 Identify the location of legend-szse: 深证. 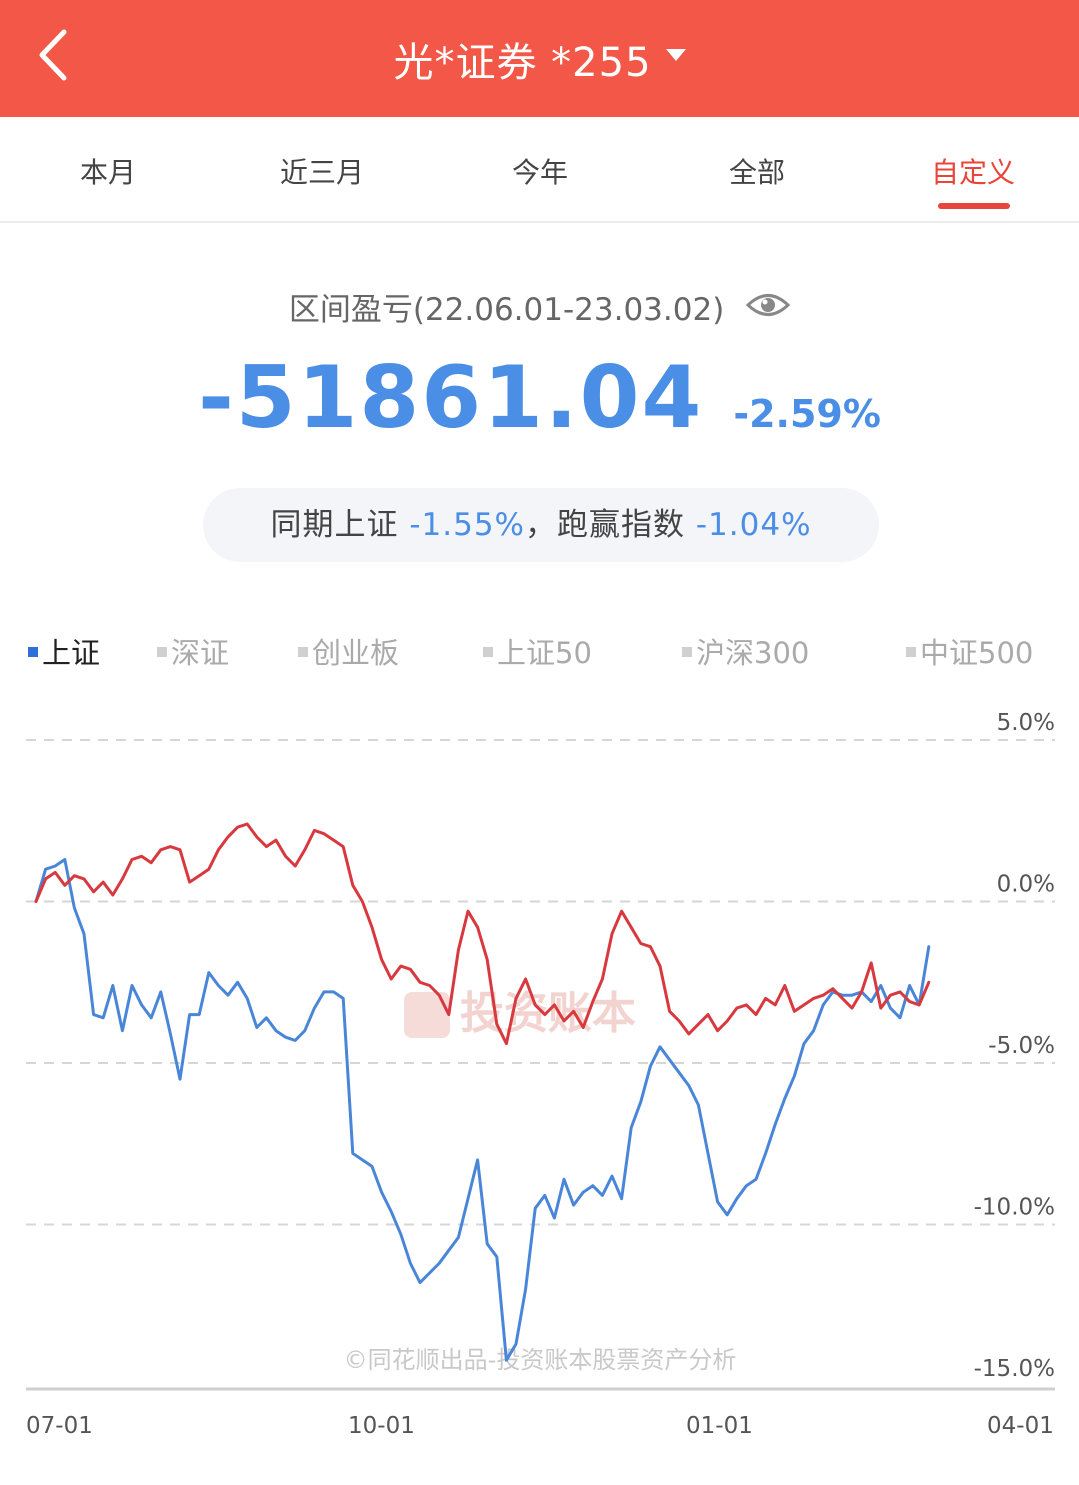
(193, 651).